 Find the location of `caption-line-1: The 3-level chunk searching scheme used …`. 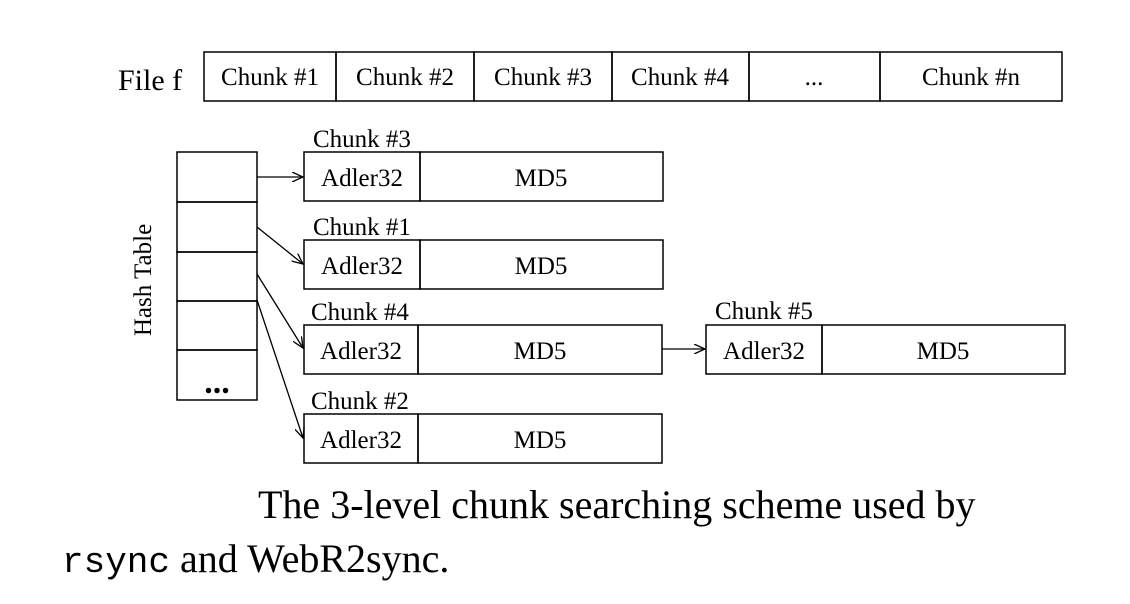

caption-line-1: The 3-level chunk searching scheme used … is located at coordinates (617, 504).